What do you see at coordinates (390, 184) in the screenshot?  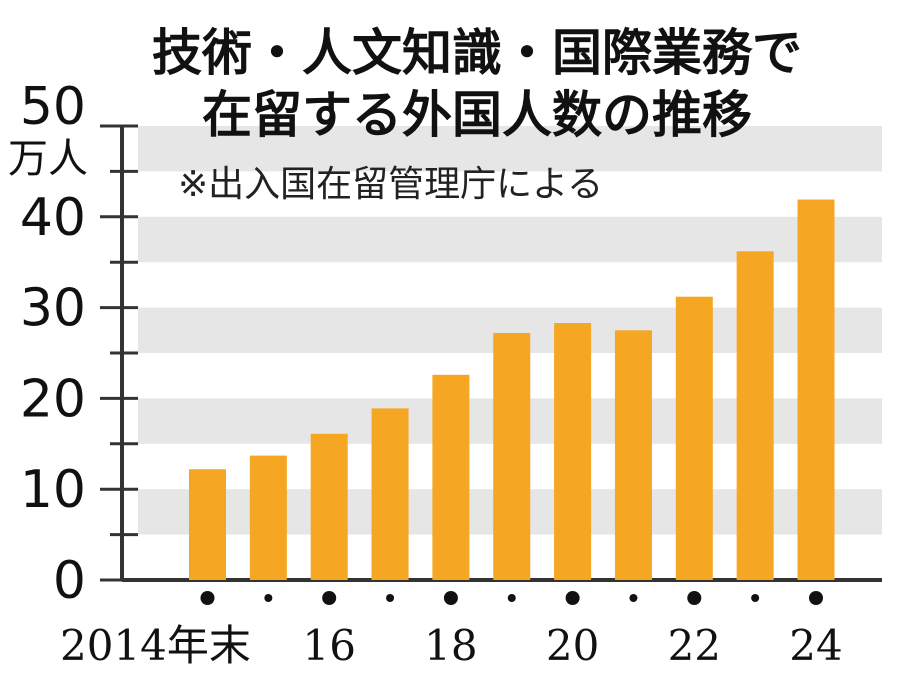 I see `source-note: ※出入国在留管理庁による` at bounding box center [390, 184].